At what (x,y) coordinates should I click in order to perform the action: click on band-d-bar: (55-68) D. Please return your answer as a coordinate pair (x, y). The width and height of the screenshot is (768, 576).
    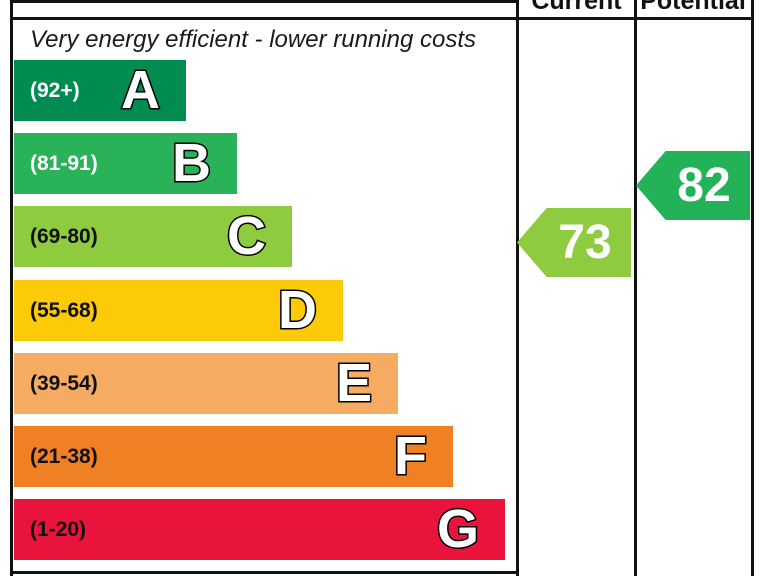
    Looking at the image, I should click on (178, 310).